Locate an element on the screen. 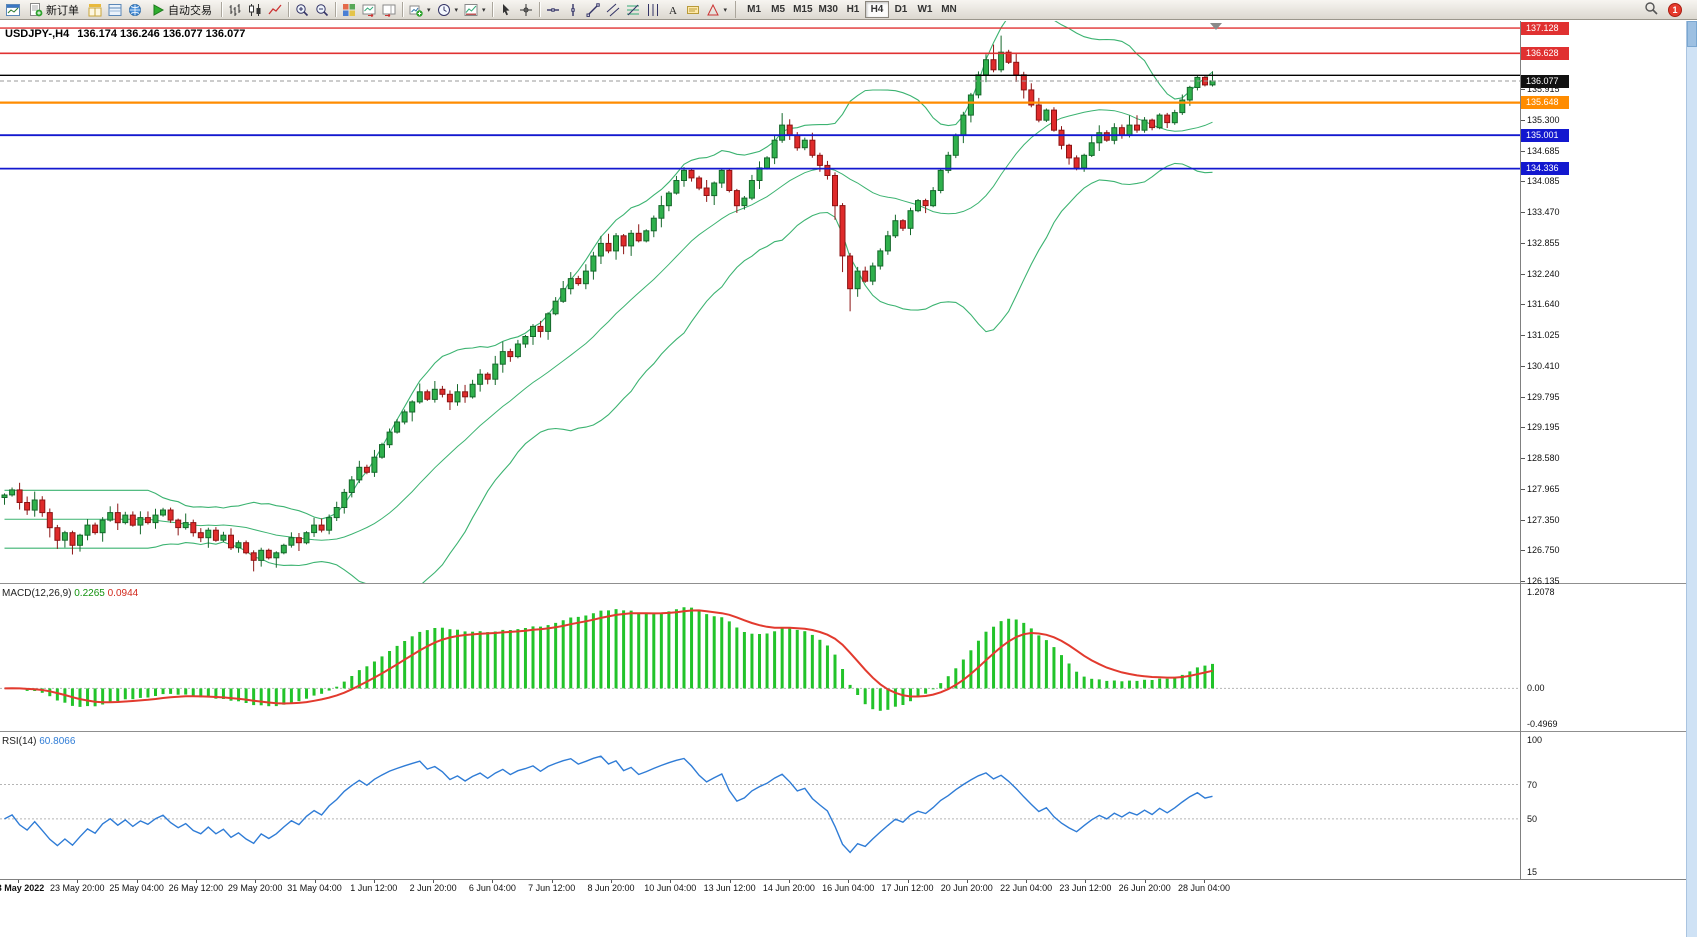 Image resolution: width=1697 pixels, height=938 pixels. price-tick-label: 133.470 is located at coordinates (1540, 212).